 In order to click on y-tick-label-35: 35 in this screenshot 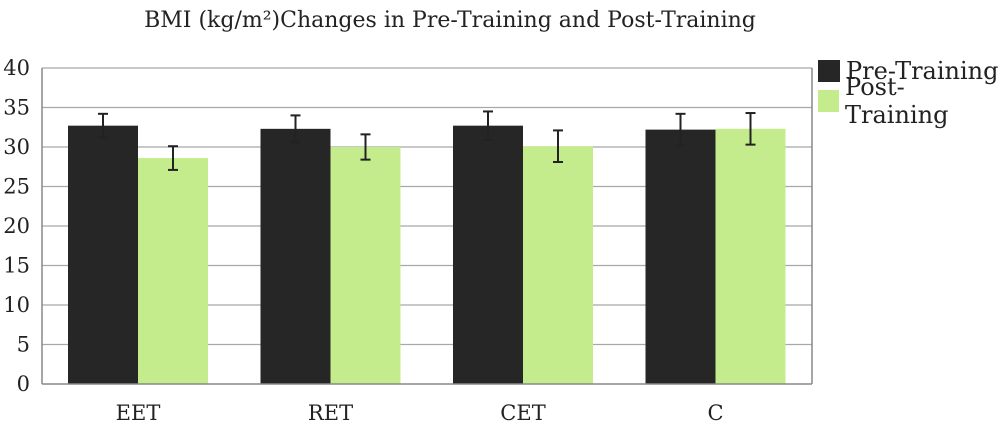, I will do `click(16, 108)`.